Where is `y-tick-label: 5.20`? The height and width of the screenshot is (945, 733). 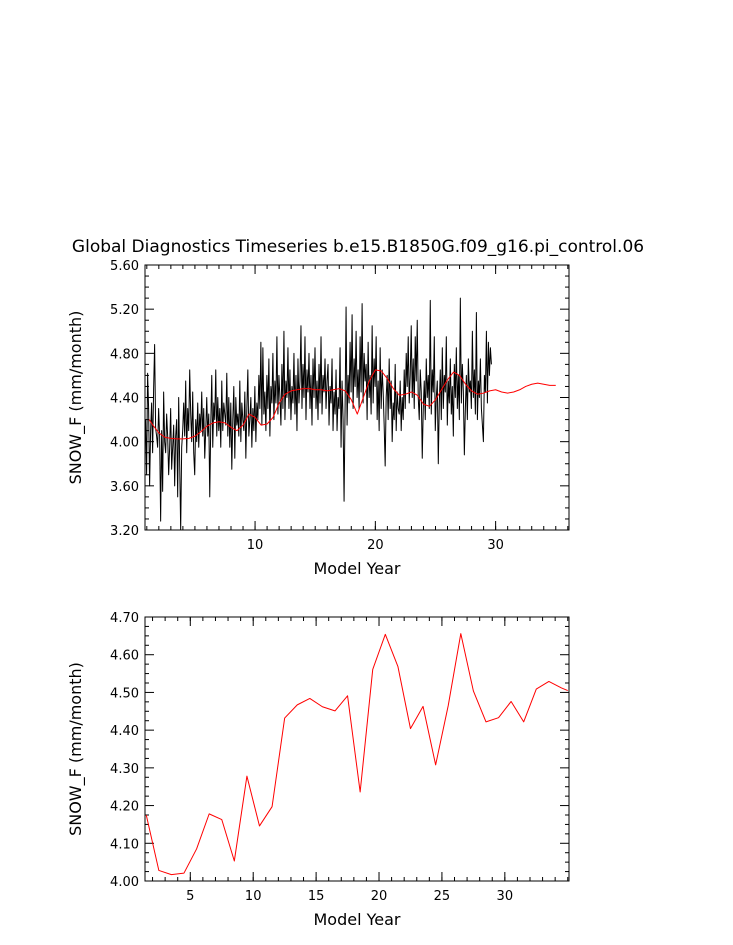
y-tick-label: 5.20 is located at coordinates (124, 310).